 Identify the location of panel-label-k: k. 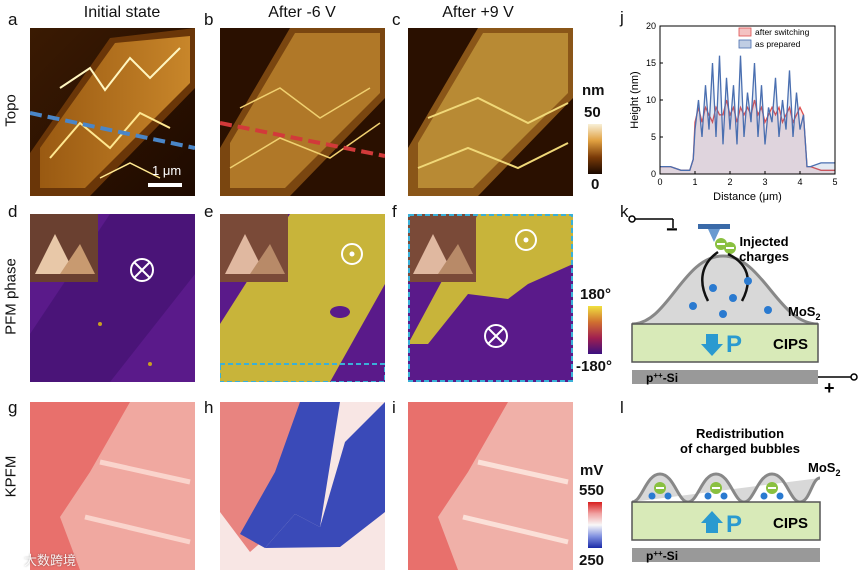
(624, 211).